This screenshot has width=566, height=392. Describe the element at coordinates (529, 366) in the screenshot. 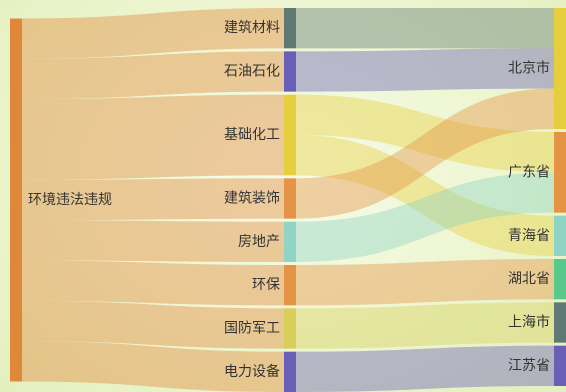

I see `node-label-江苏省: 江苏省` at that location.